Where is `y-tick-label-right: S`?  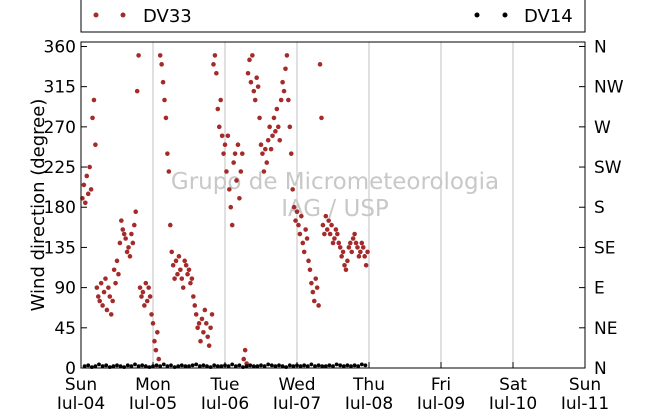
y-tick-label-right: S is located at coordinates (599, 208).